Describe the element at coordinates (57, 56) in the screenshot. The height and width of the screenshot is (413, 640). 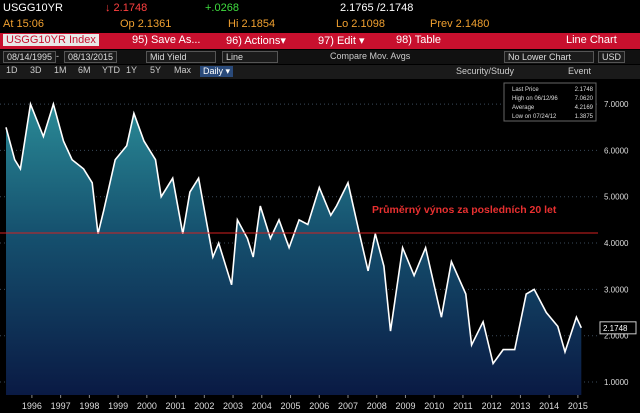
I see `dash: -` at that location.